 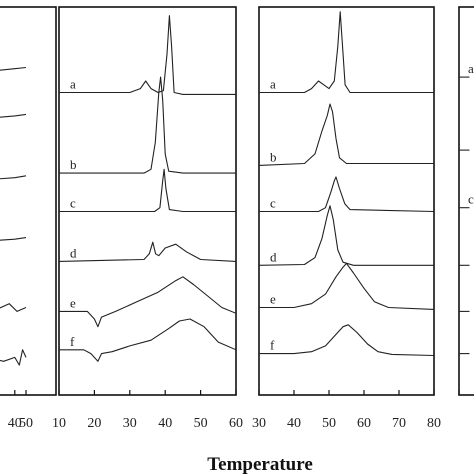 What do you see at coordinates (434, 423) in the screenshot?
I see `x-tick-label: 80` at bounding box center [434, 423].